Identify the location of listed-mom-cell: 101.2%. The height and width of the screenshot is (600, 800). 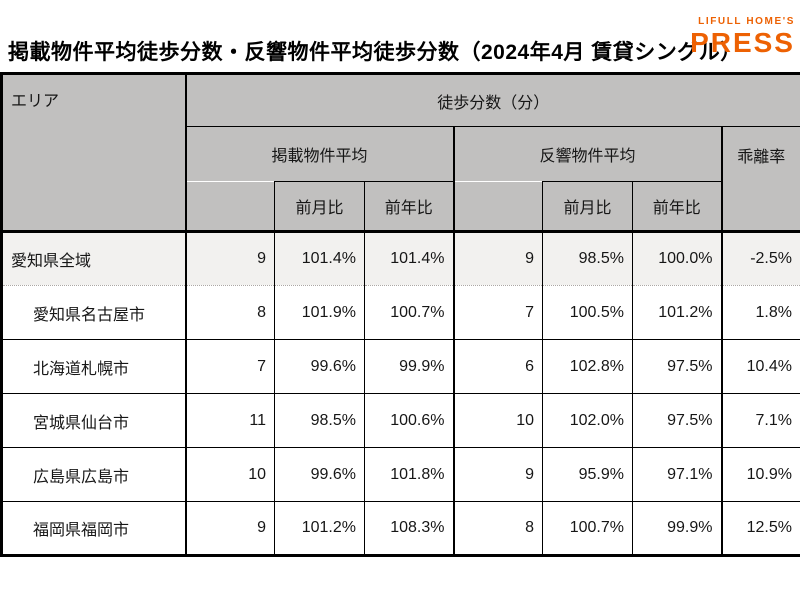
(319, 528).